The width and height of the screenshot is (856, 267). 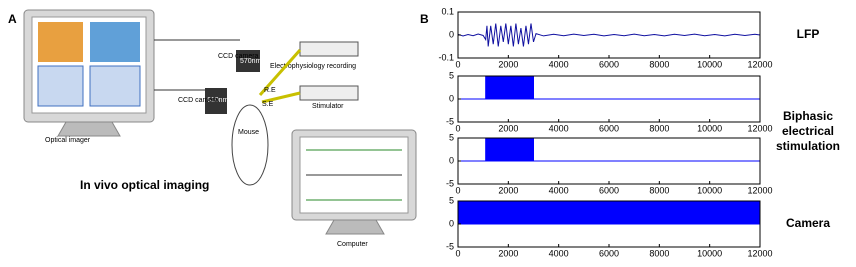 What do you see at coordinates (446, 57) in the screenshot?
I see `y-tick-label: -0.1` at bounding box center [446, 57].